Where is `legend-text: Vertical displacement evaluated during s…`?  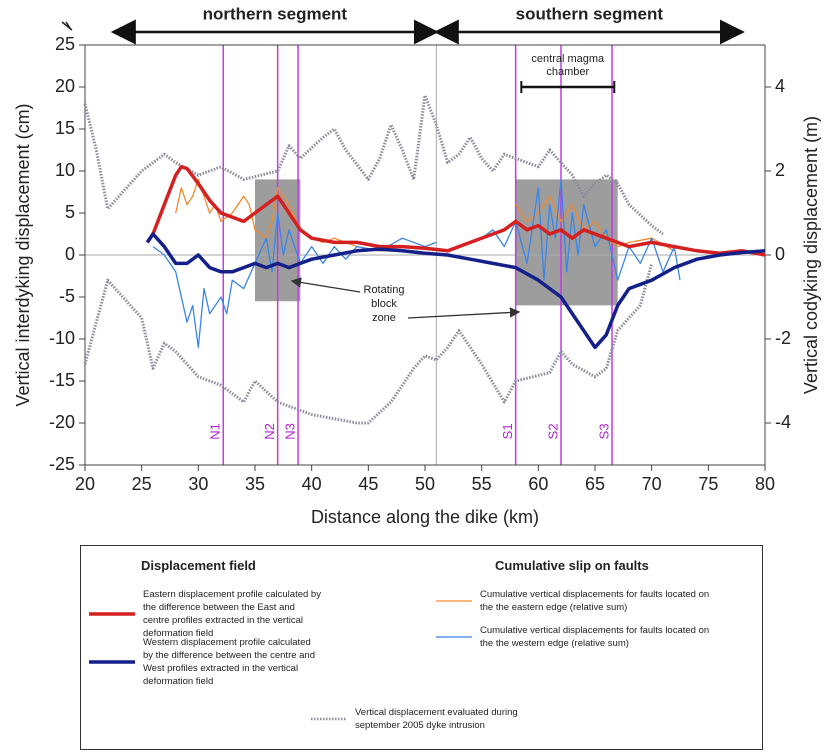
legend-text: Vertical displacement evaluated during s… is located at coordinates (436, 719).